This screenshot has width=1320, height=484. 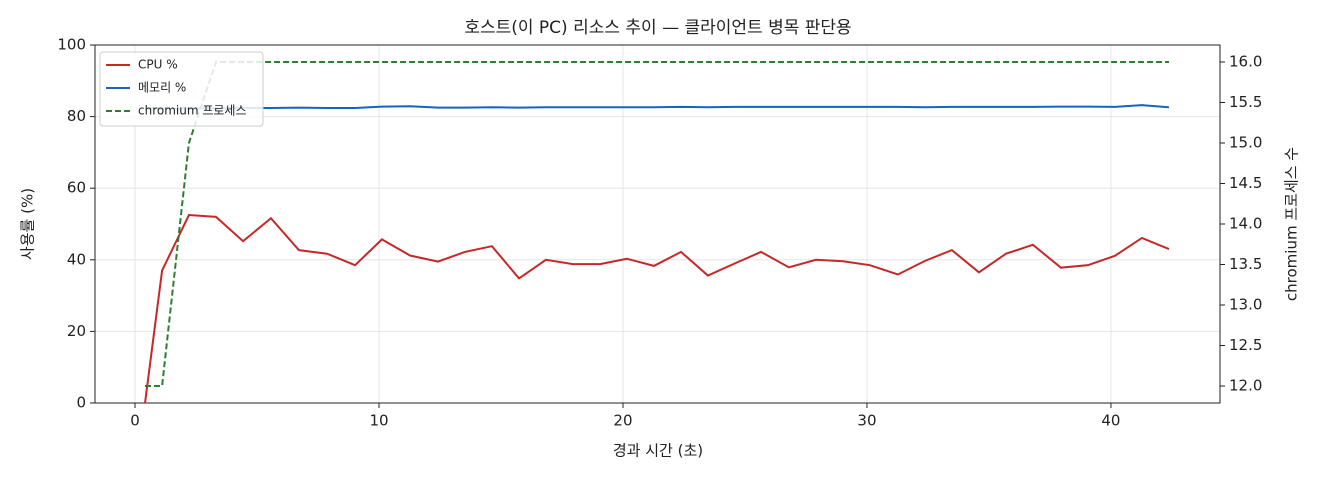 What do you see at coordinates (1245, 62) in the screenshot?
I see `y2-tick-label: 16.0` at bounding box center [1245, 62].